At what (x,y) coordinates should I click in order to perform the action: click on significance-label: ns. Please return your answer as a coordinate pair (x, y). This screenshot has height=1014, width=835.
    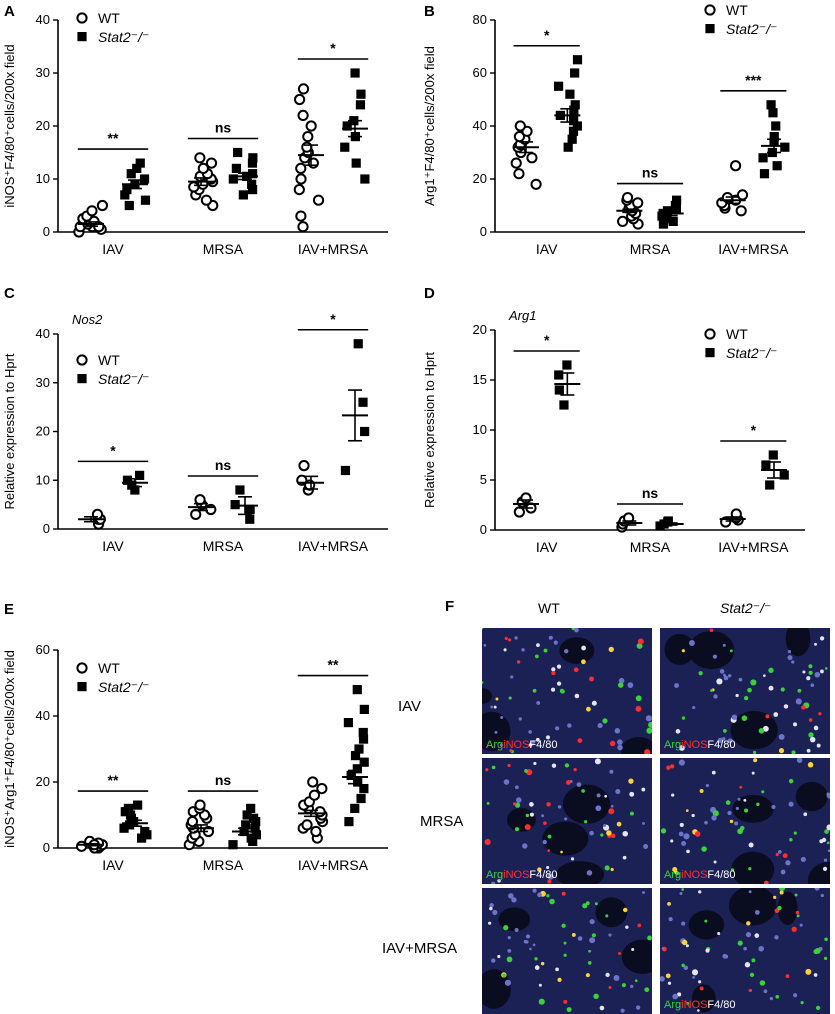
    Looking at the image, I should click on (223, 128).